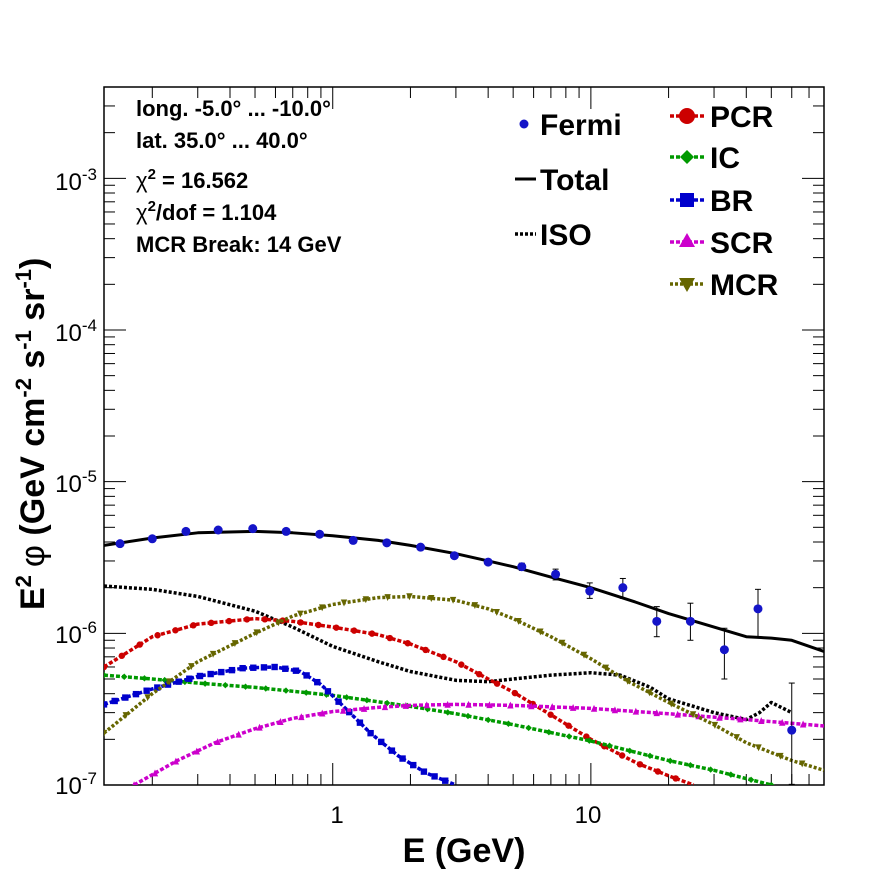  I want to click on series-scr, so click(478, 742).